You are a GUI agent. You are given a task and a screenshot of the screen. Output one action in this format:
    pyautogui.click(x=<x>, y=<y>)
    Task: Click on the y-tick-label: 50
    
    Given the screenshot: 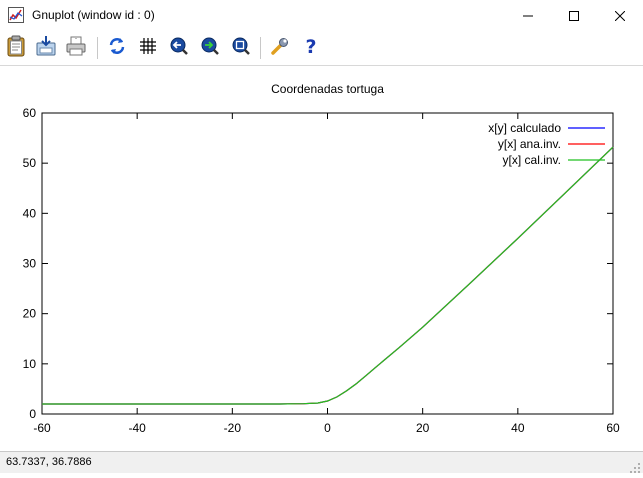 What is the action you would take?
    pyautogui.click(x=30, y=163)
    